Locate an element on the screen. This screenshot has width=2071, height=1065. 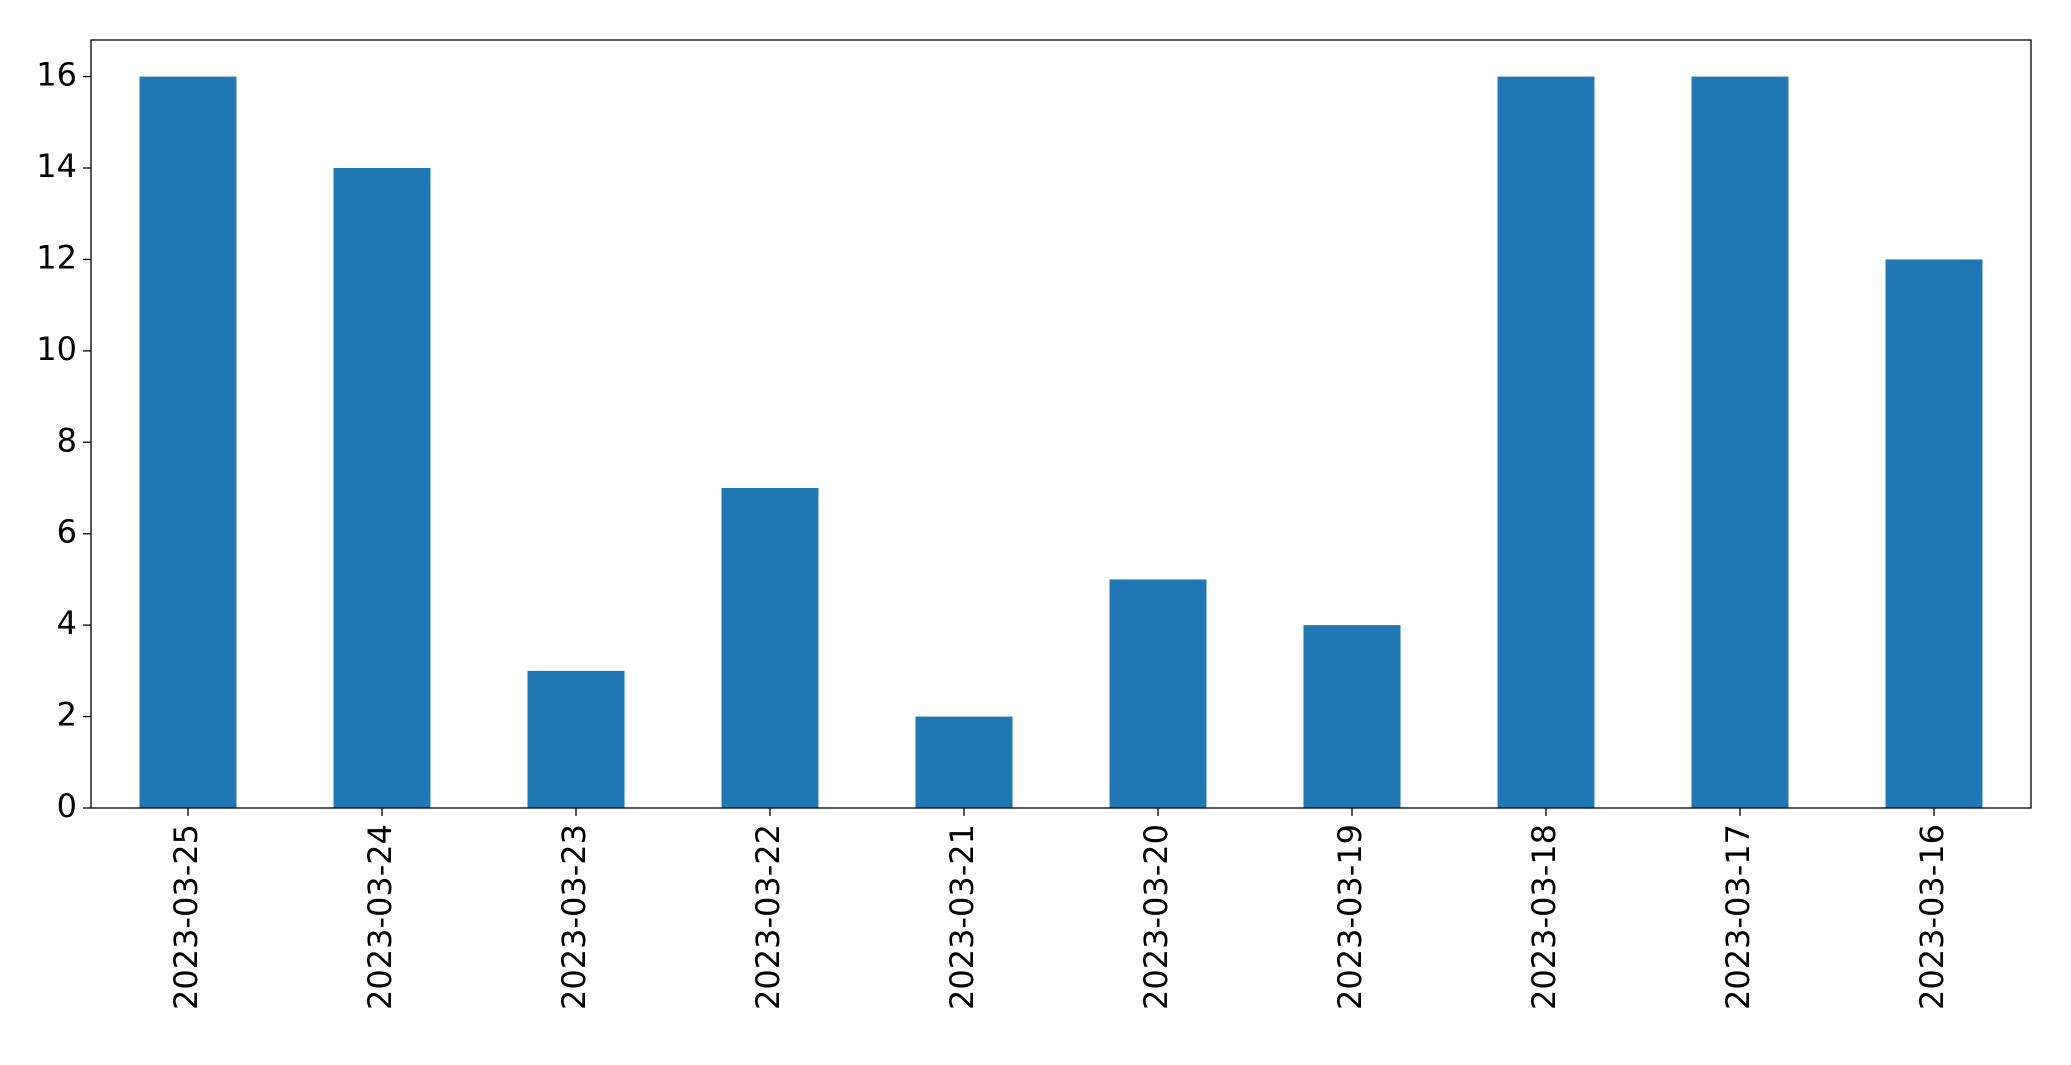
x-tick-label: 2023-03-22 is located at coordinates (768, 917).